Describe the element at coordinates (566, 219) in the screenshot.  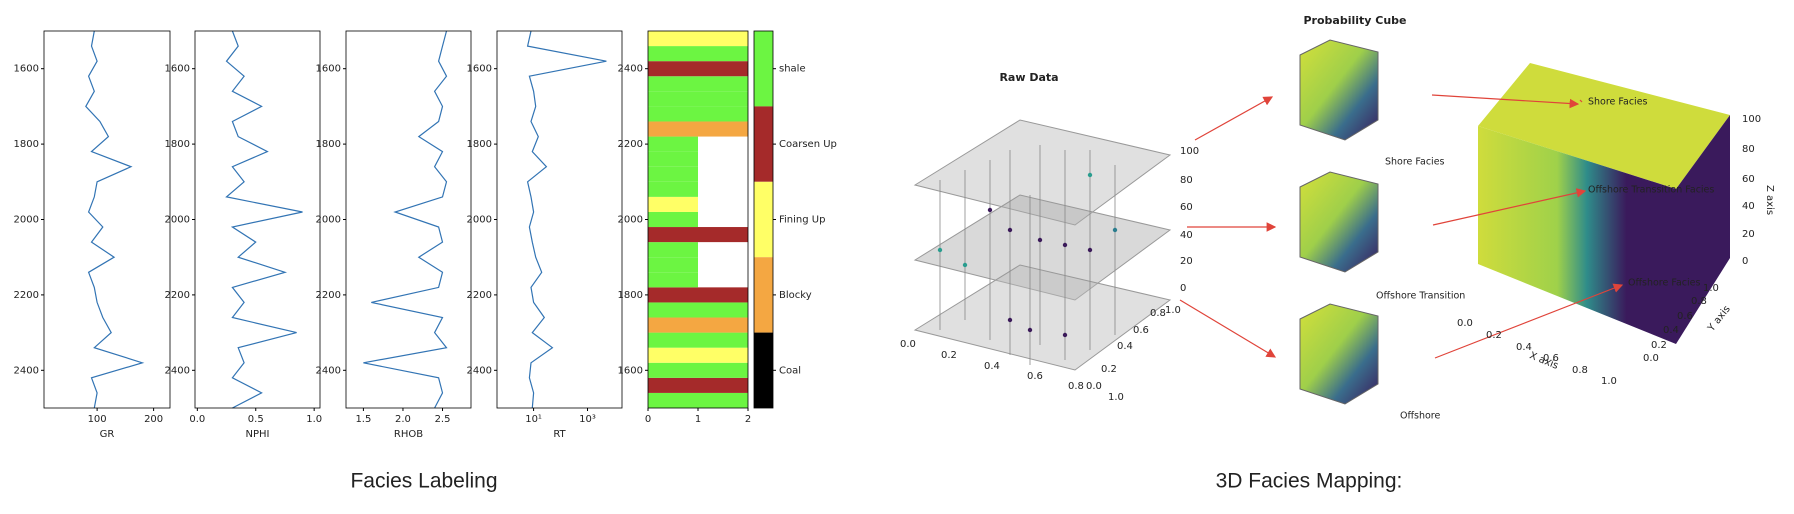
I see `log-curve` at that location.